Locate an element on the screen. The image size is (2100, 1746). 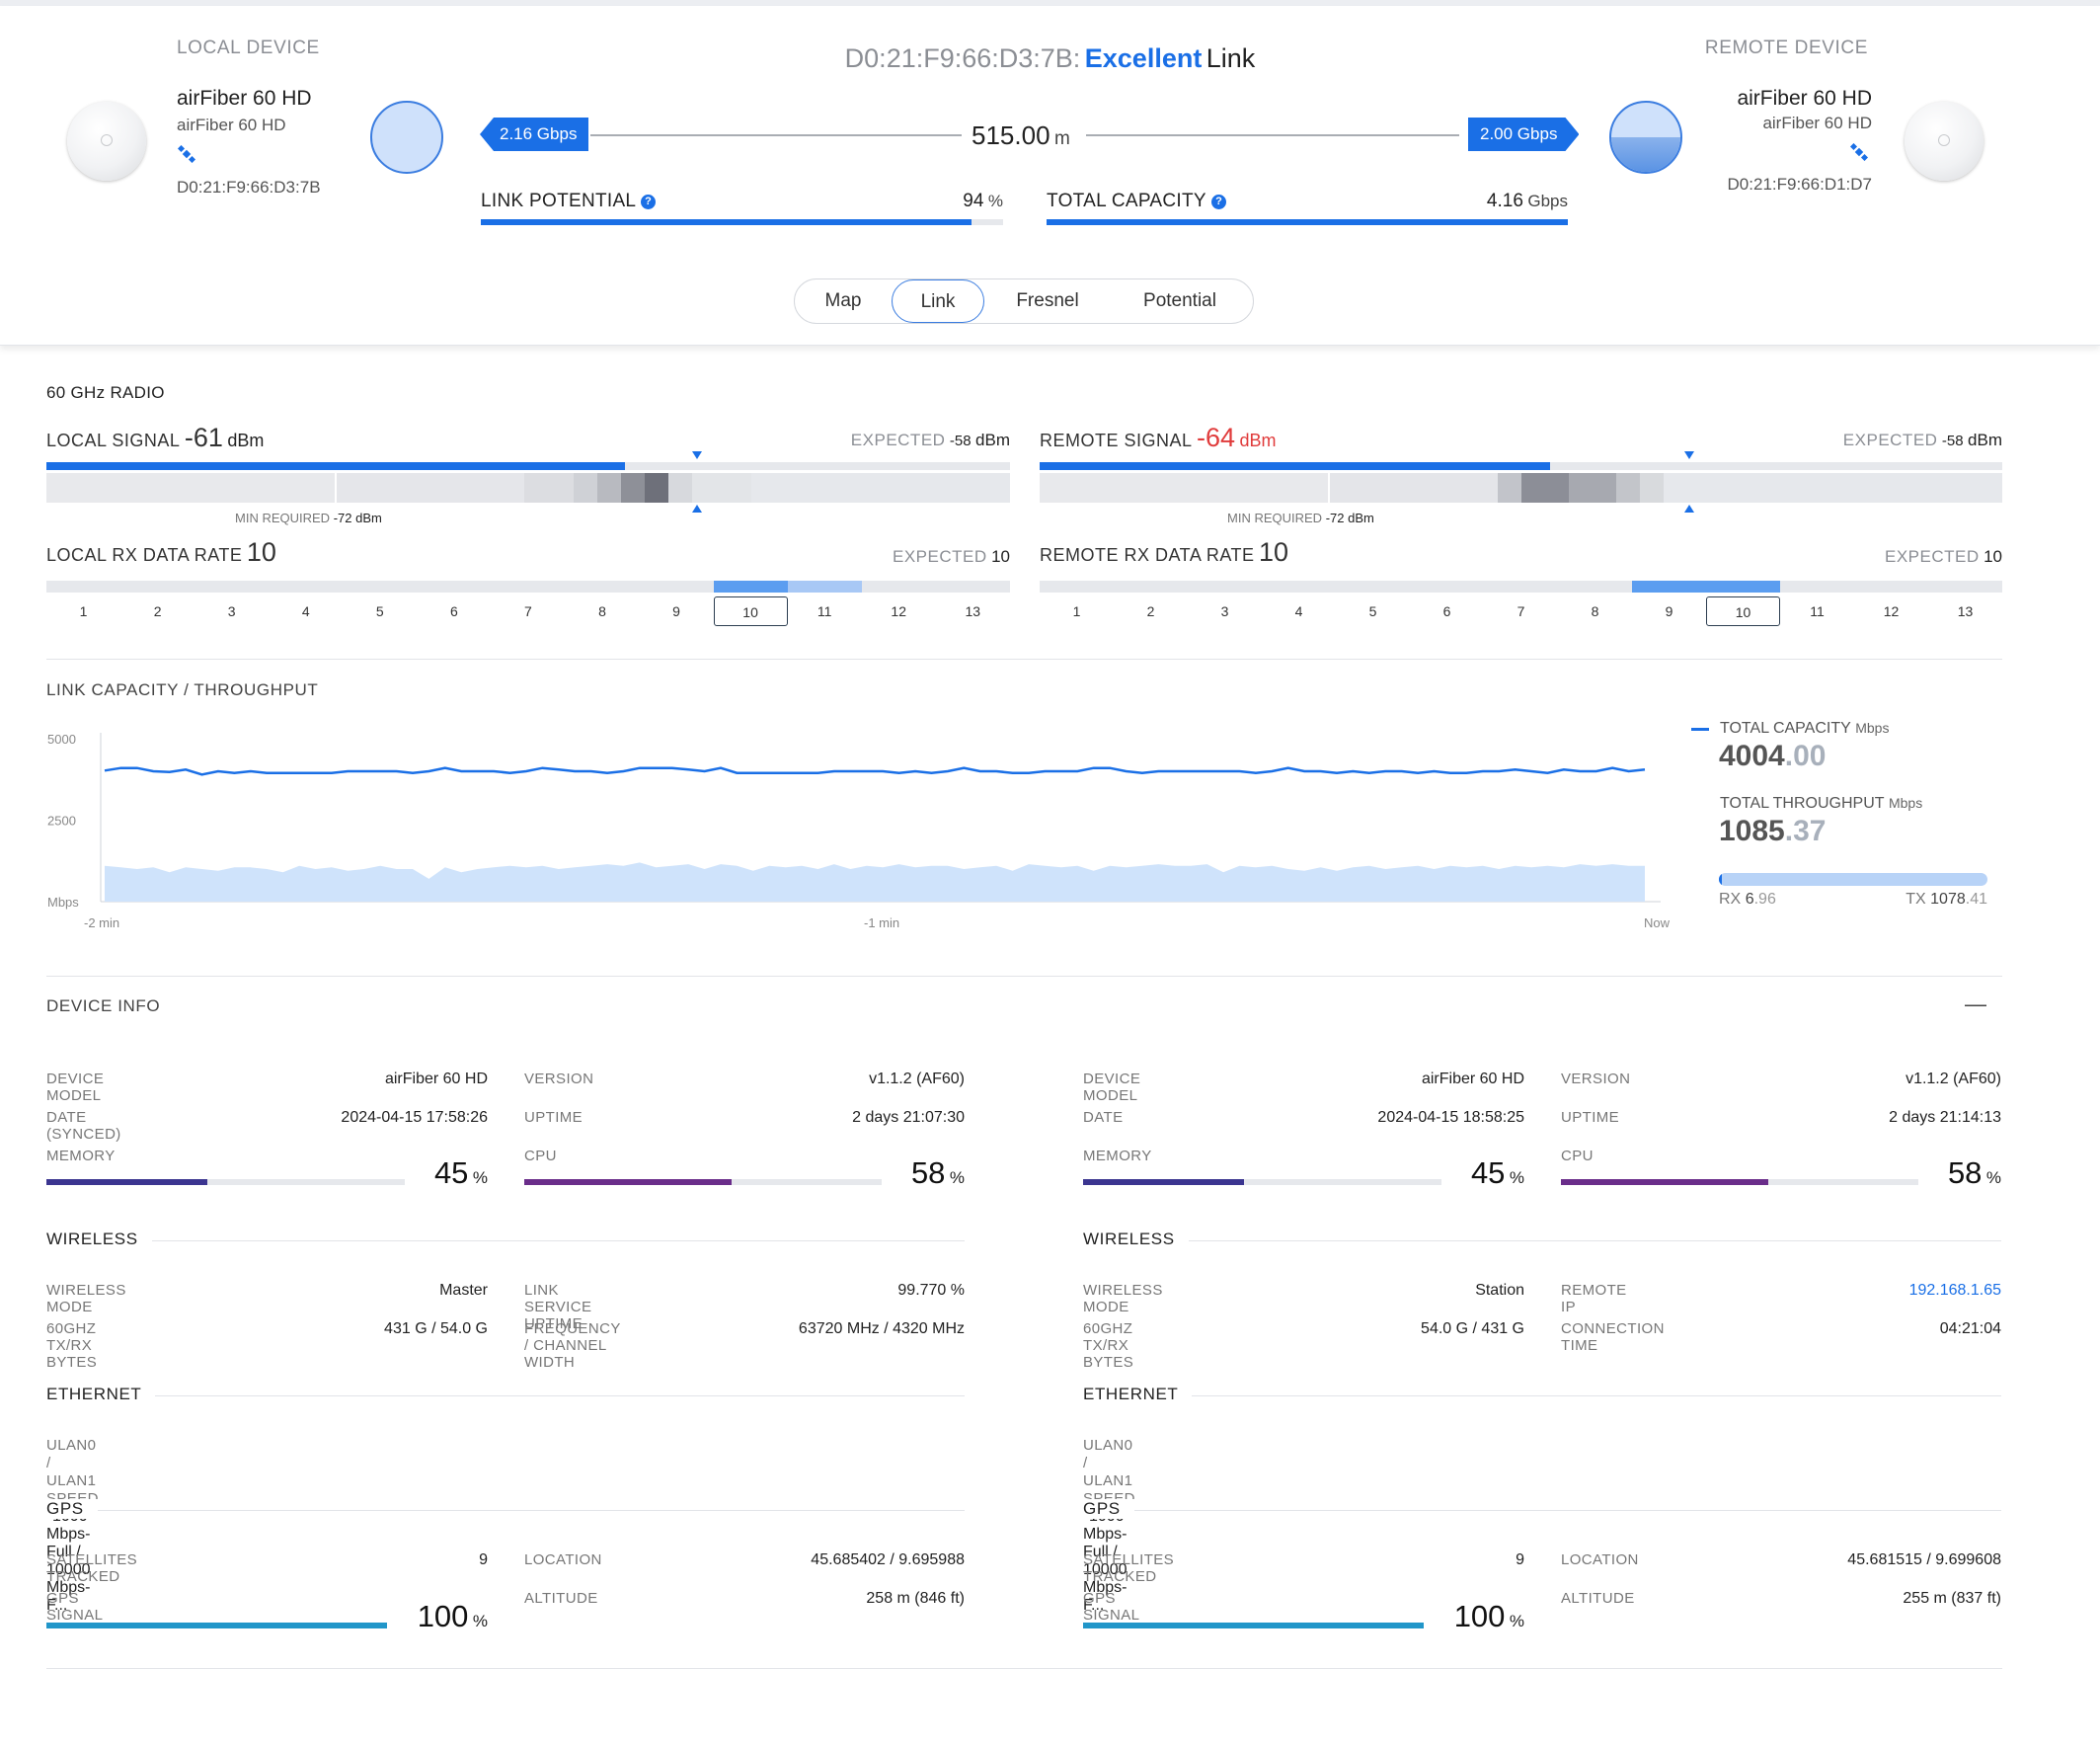
link-line-left is located at coordinates (776, 135).